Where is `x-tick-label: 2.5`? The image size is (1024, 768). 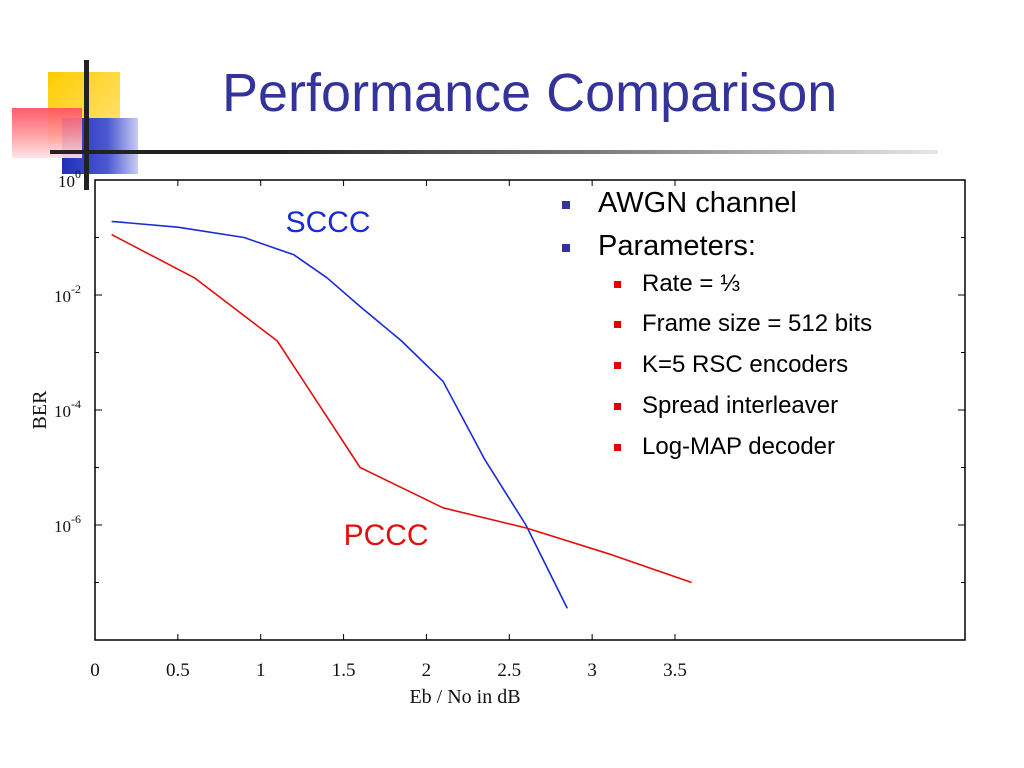 x-tick-label: 2.5 is located at coordinates (509, 670).